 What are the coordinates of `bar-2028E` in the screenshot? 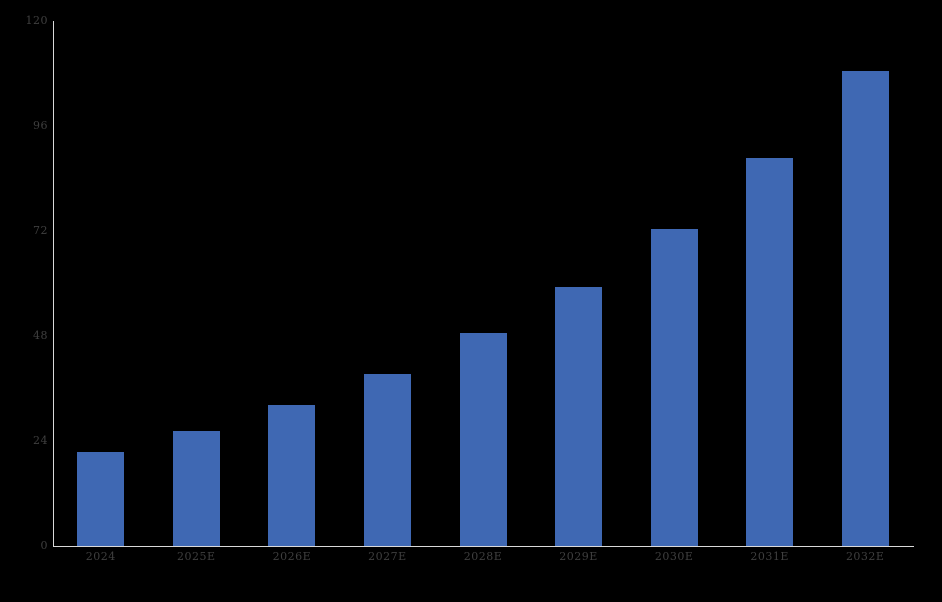 It's located at (483, 439).